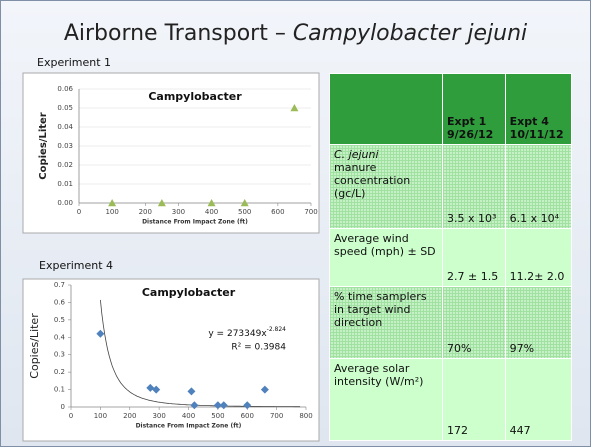 The image size is (591, 447). Describe the element at coordinates (538, 109) in the screenshot. I see `header-cell: Expt 4 10/11/12` at that location.